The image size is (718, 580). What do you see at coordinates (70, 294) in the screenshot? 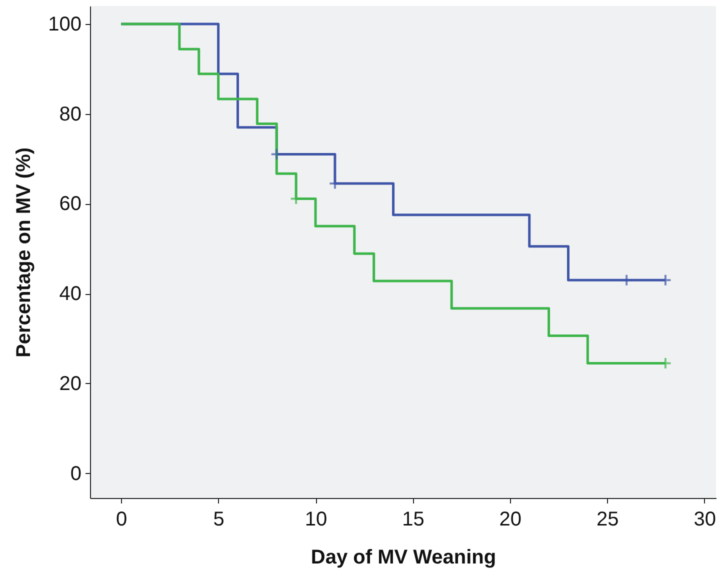
I see `y-tick-label: 40` at bounding box center [70, 294].